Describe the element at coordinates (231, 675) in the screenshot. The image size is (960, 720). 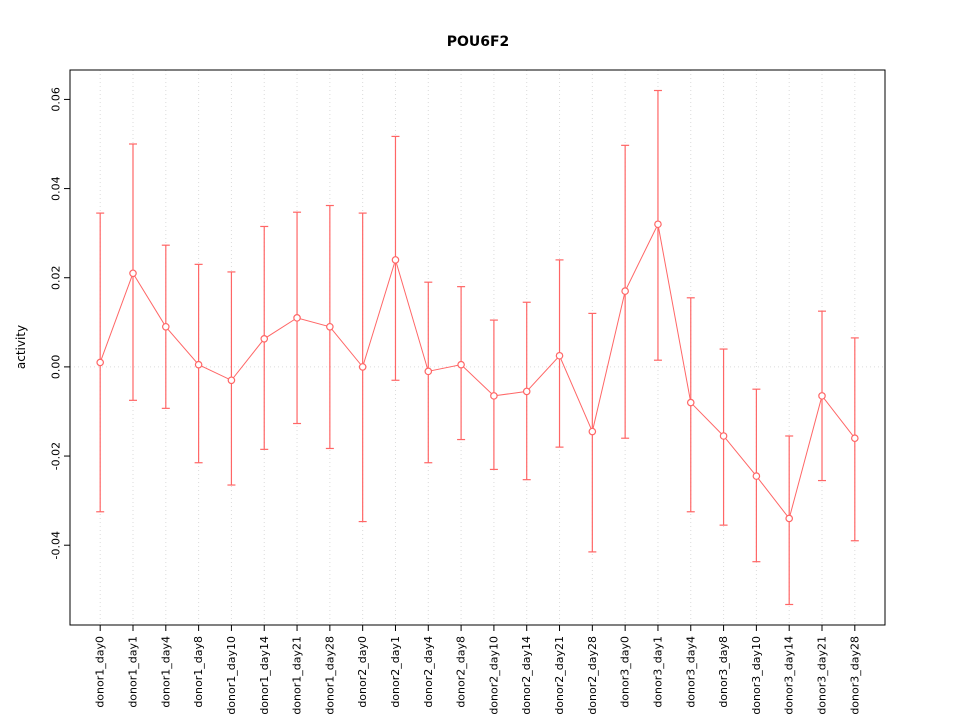
I see `x-tick-label: donor1_day10` at that location.